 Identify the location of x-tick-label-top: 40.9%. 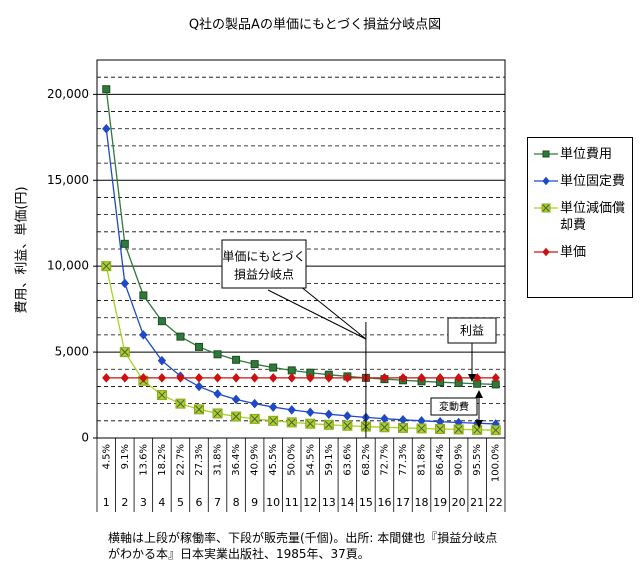
(255, 460).